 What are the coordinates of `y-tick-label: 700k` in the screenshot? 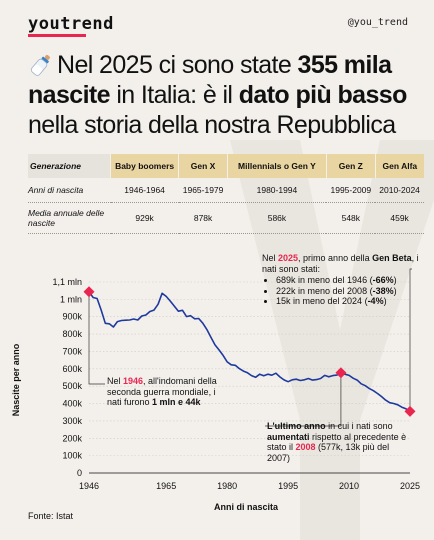 It's located at (72, 351).